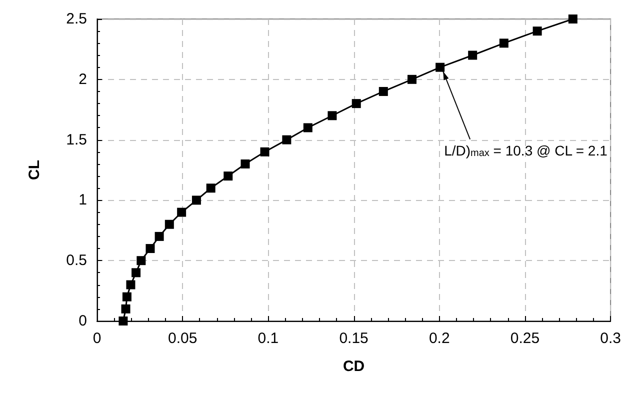  What do you see at coordinates (439, 338) in the screenshot?
I see `x-tick-label: 0.2` at bounding box center [439, 338].